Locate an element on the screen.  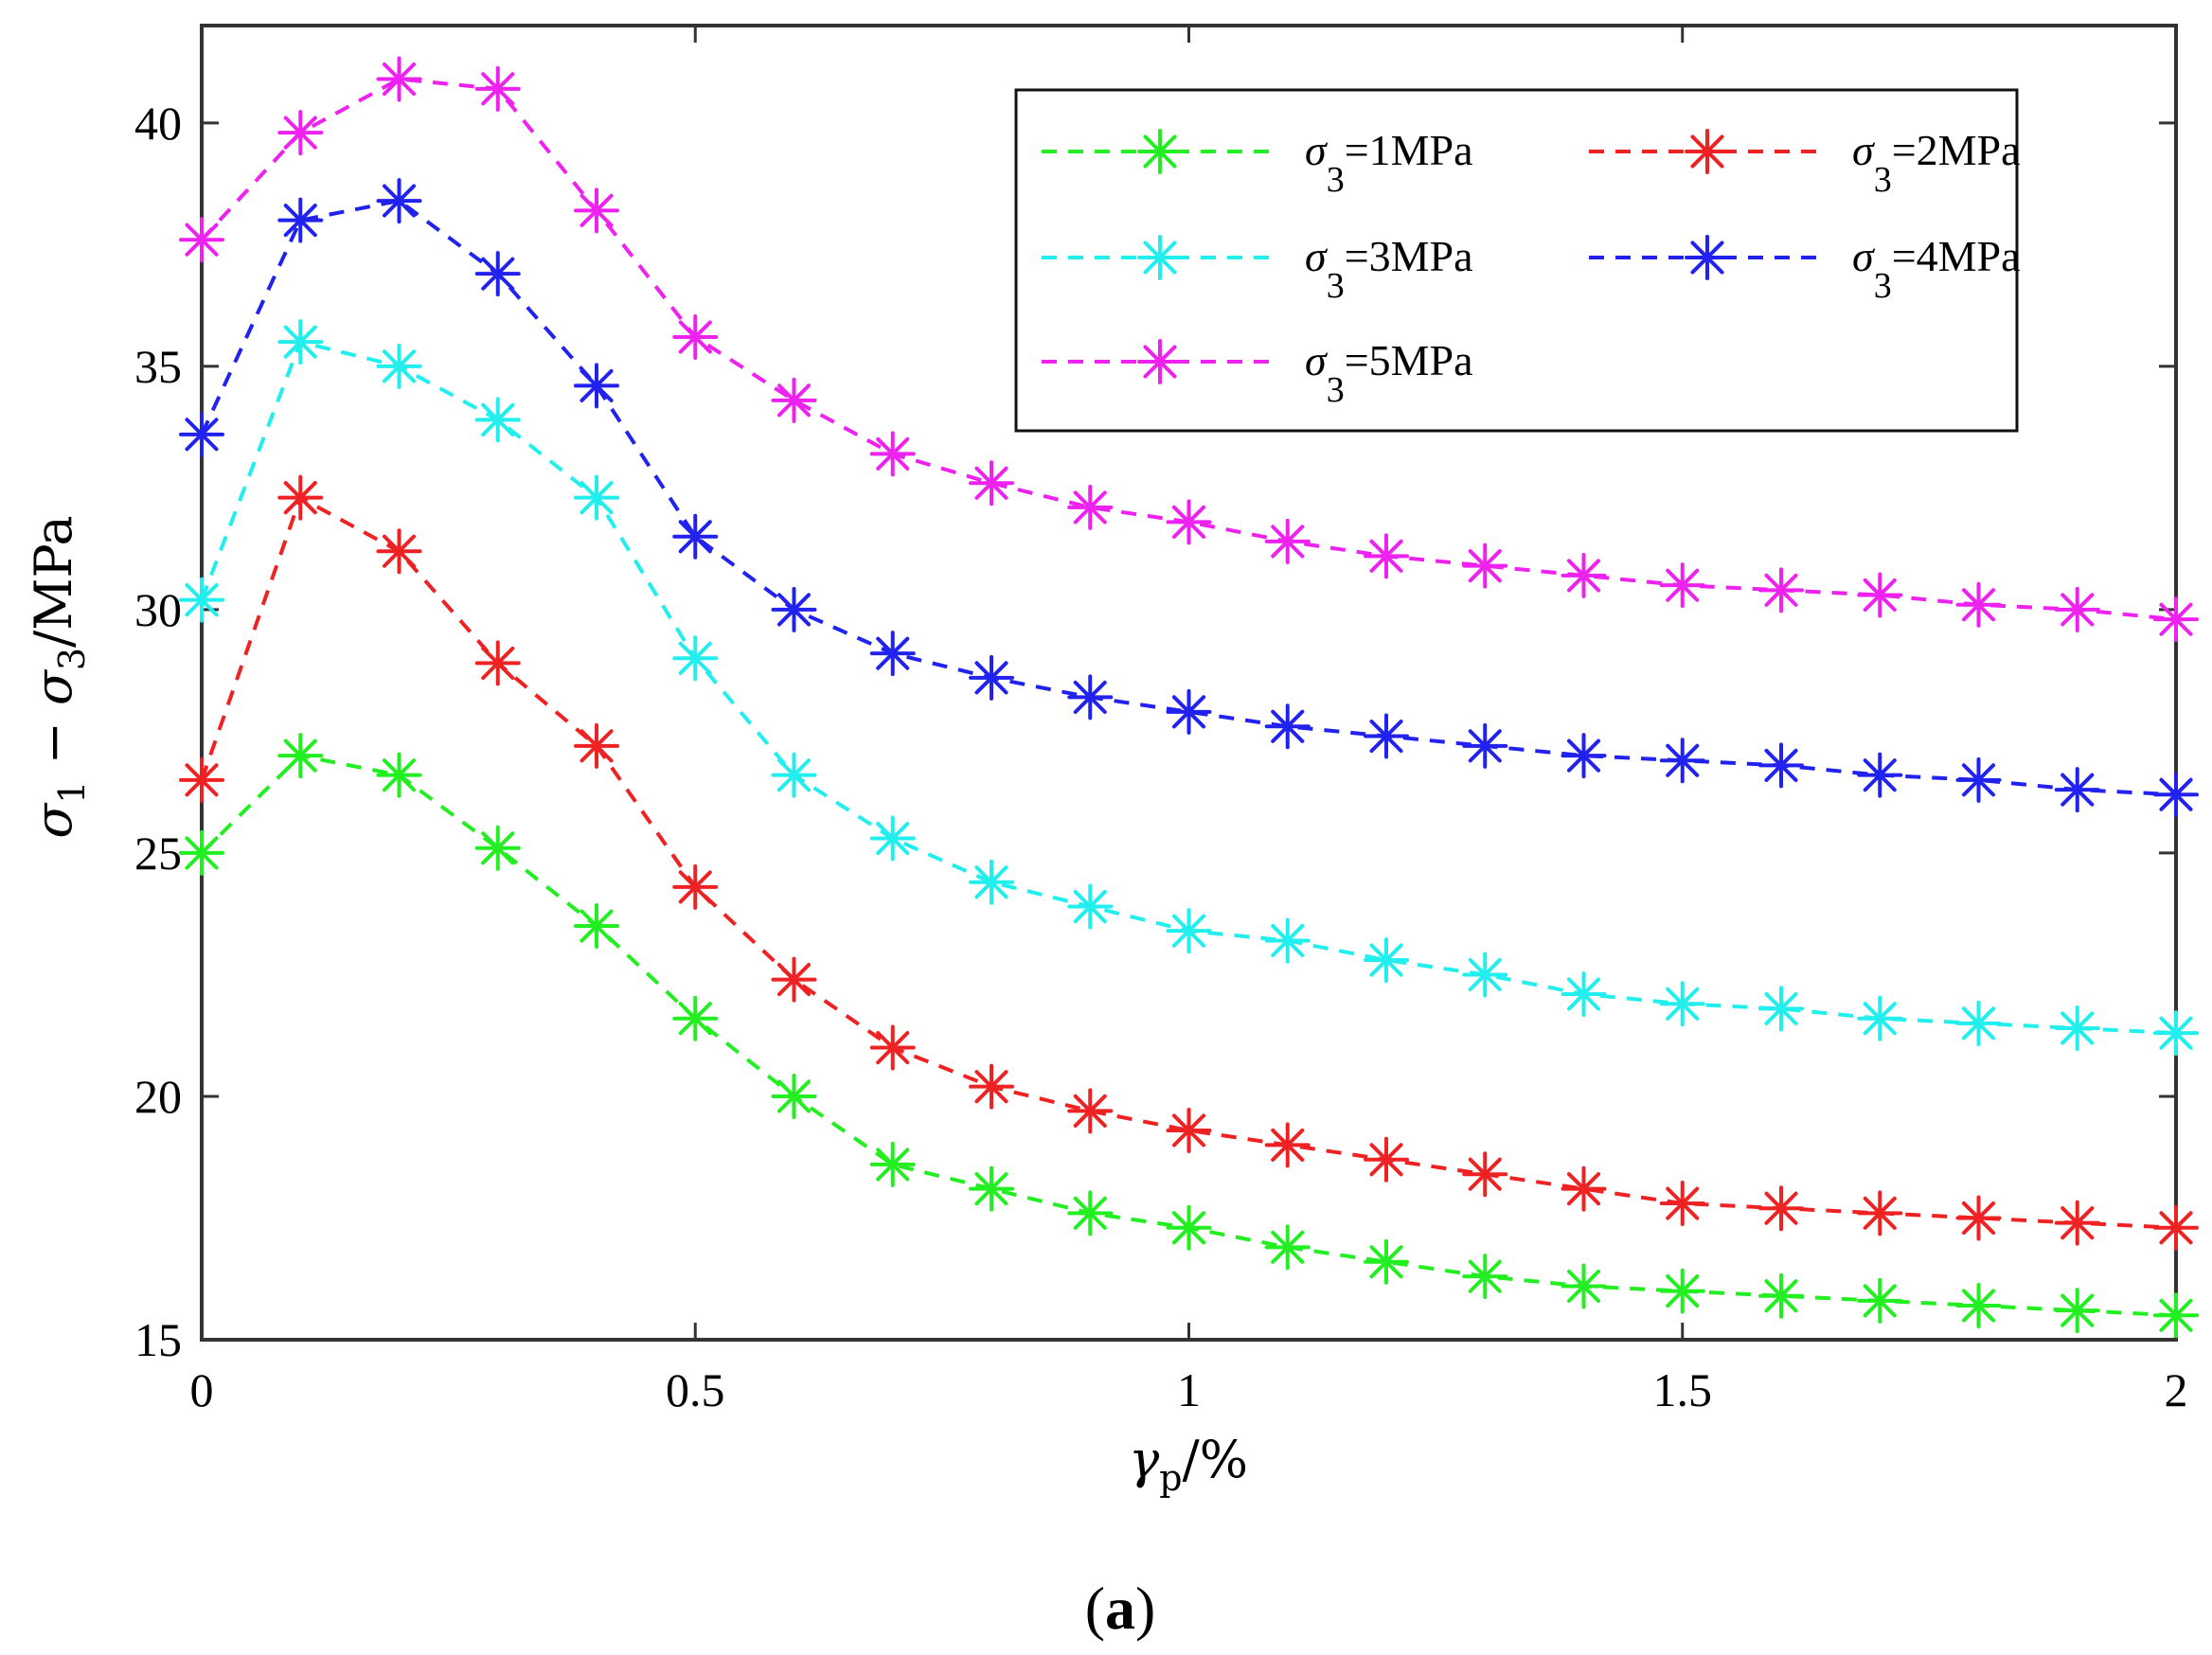
x-axis-label: γp/% is located at coordinates (1188, 1464).